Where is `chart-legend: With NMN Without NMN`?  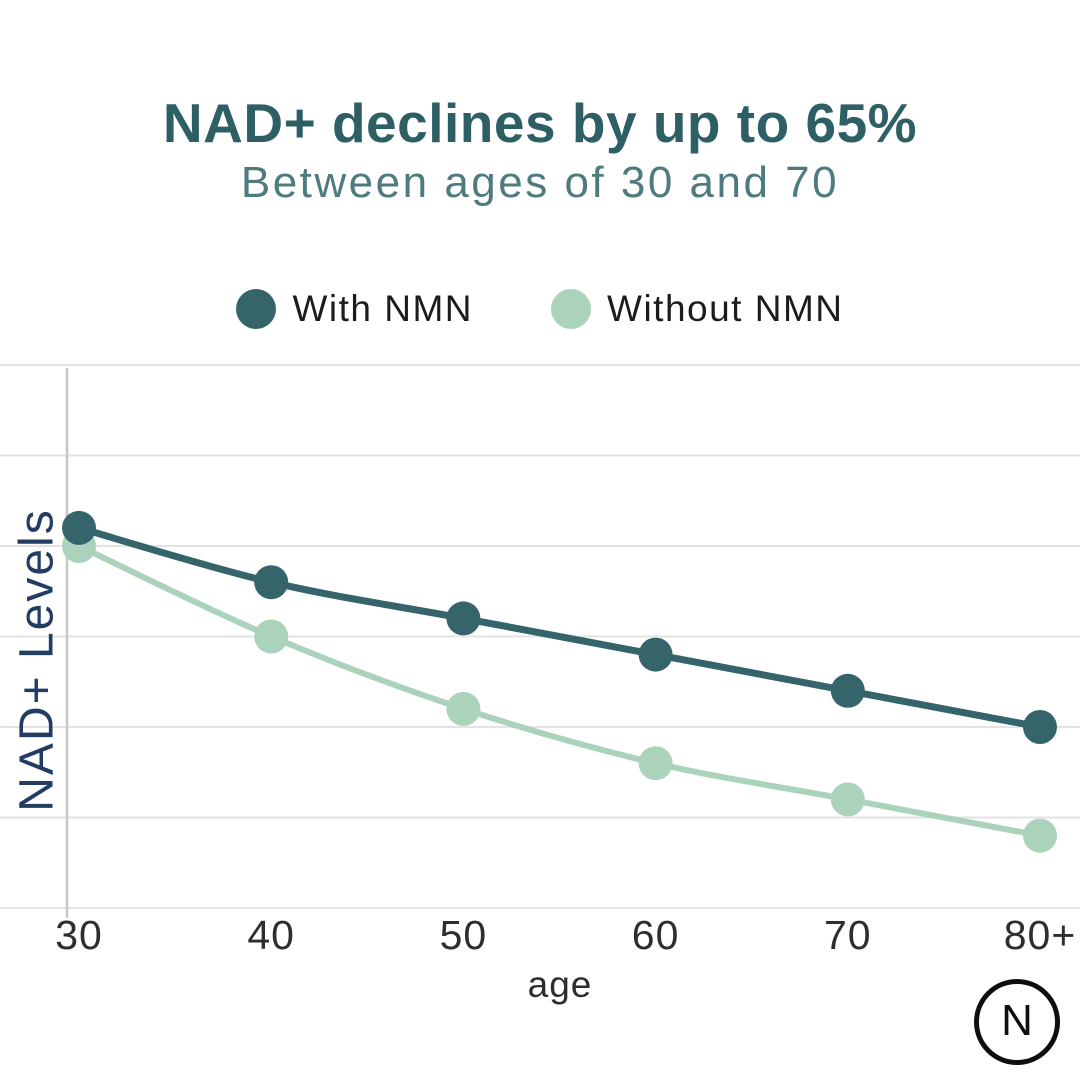 chart-legend: With NMN Without NMN is located at coordinates (540, 309).